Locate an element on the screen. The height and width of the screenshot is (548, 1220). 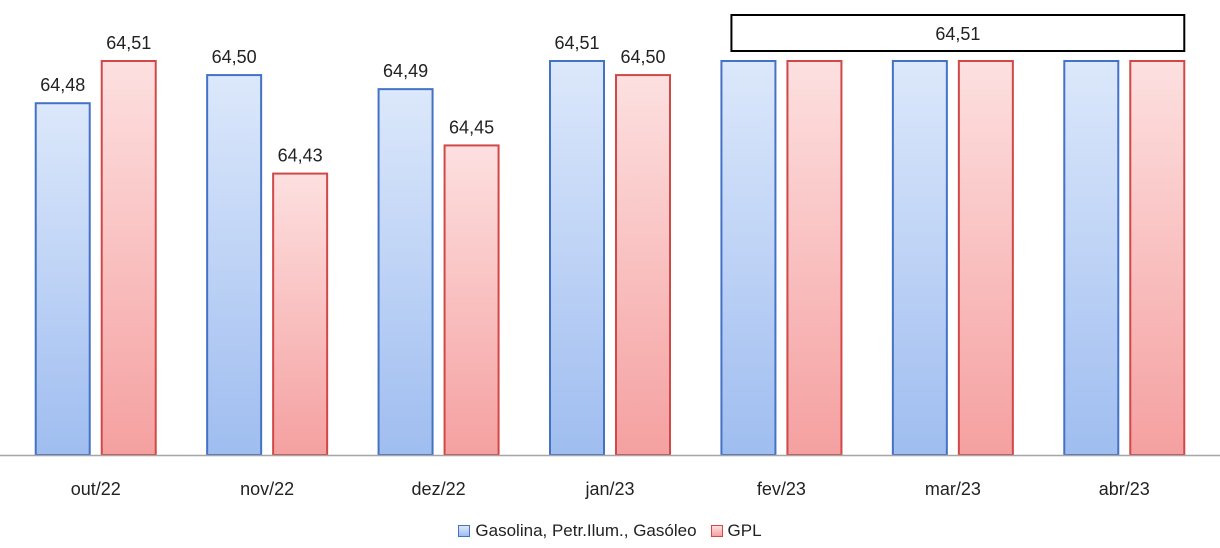
x-tick-label-nov-22: nov/22 is located at coordinates (267, 489).